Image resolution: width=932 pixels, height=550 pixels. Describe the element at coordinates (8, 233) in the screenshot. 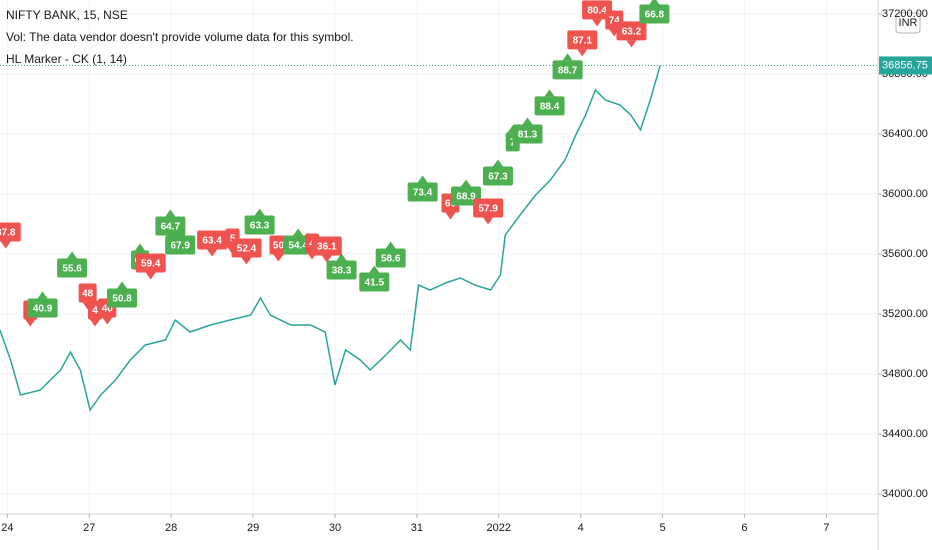

I see `marker-label: 37.8` at that location.